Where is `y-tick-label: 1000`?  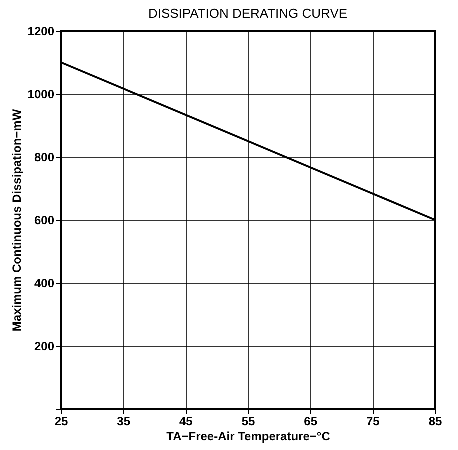
y-tick-label: 1000 is located at coordinates (41, 95).